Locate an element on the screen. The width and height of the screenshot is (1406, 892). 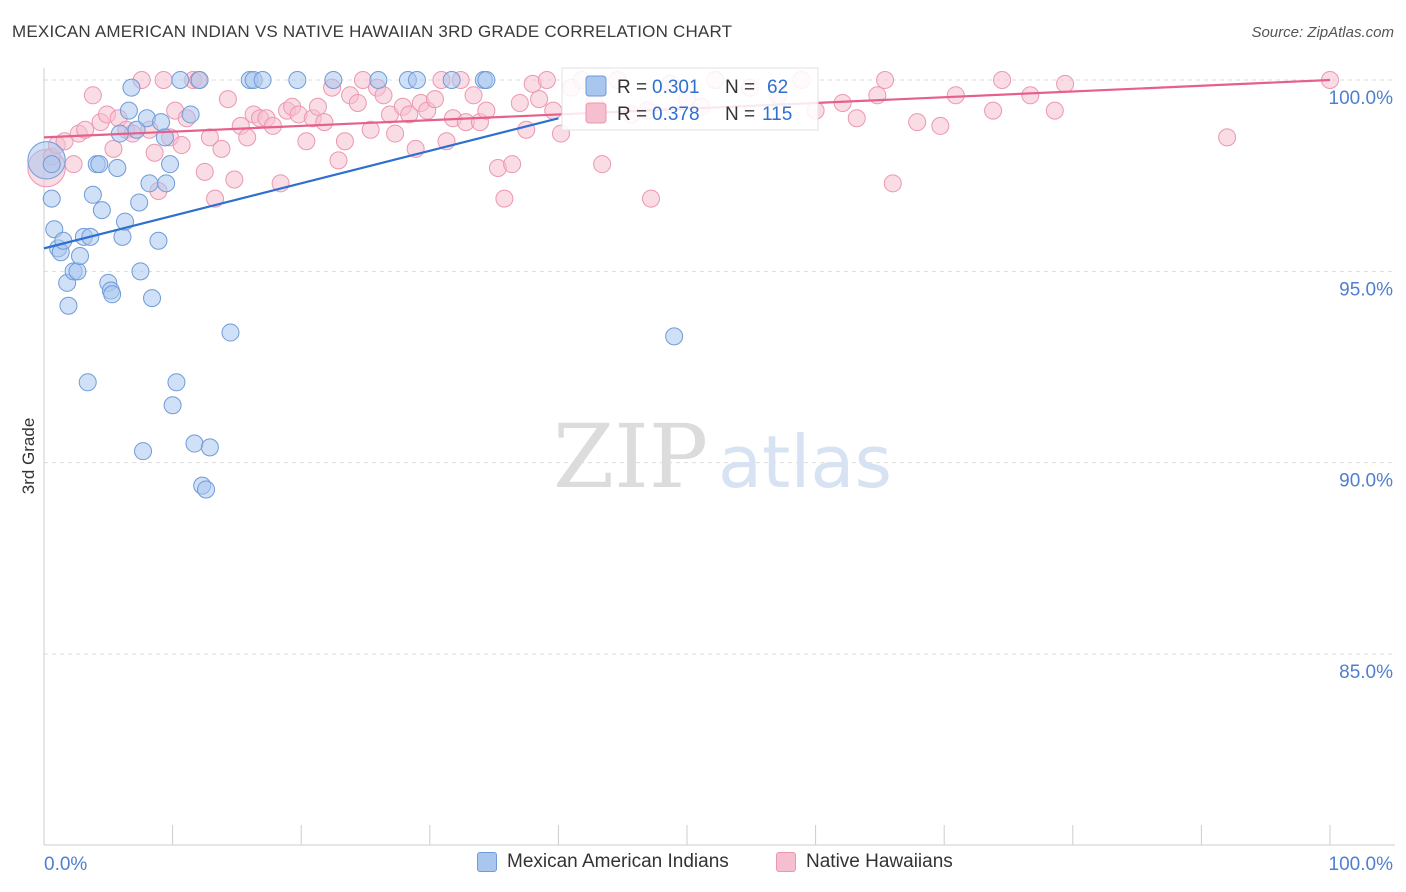
legend-item-native-hawaiians: Native Hawaiians is located at coordinates (864, 862).